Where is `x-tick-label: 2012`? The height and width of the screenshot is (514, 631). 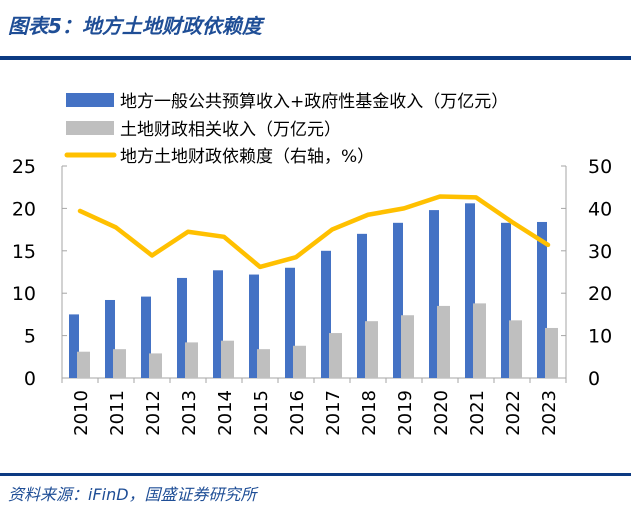 x-tick-label: 2012 is located at coordinates (153, 413).